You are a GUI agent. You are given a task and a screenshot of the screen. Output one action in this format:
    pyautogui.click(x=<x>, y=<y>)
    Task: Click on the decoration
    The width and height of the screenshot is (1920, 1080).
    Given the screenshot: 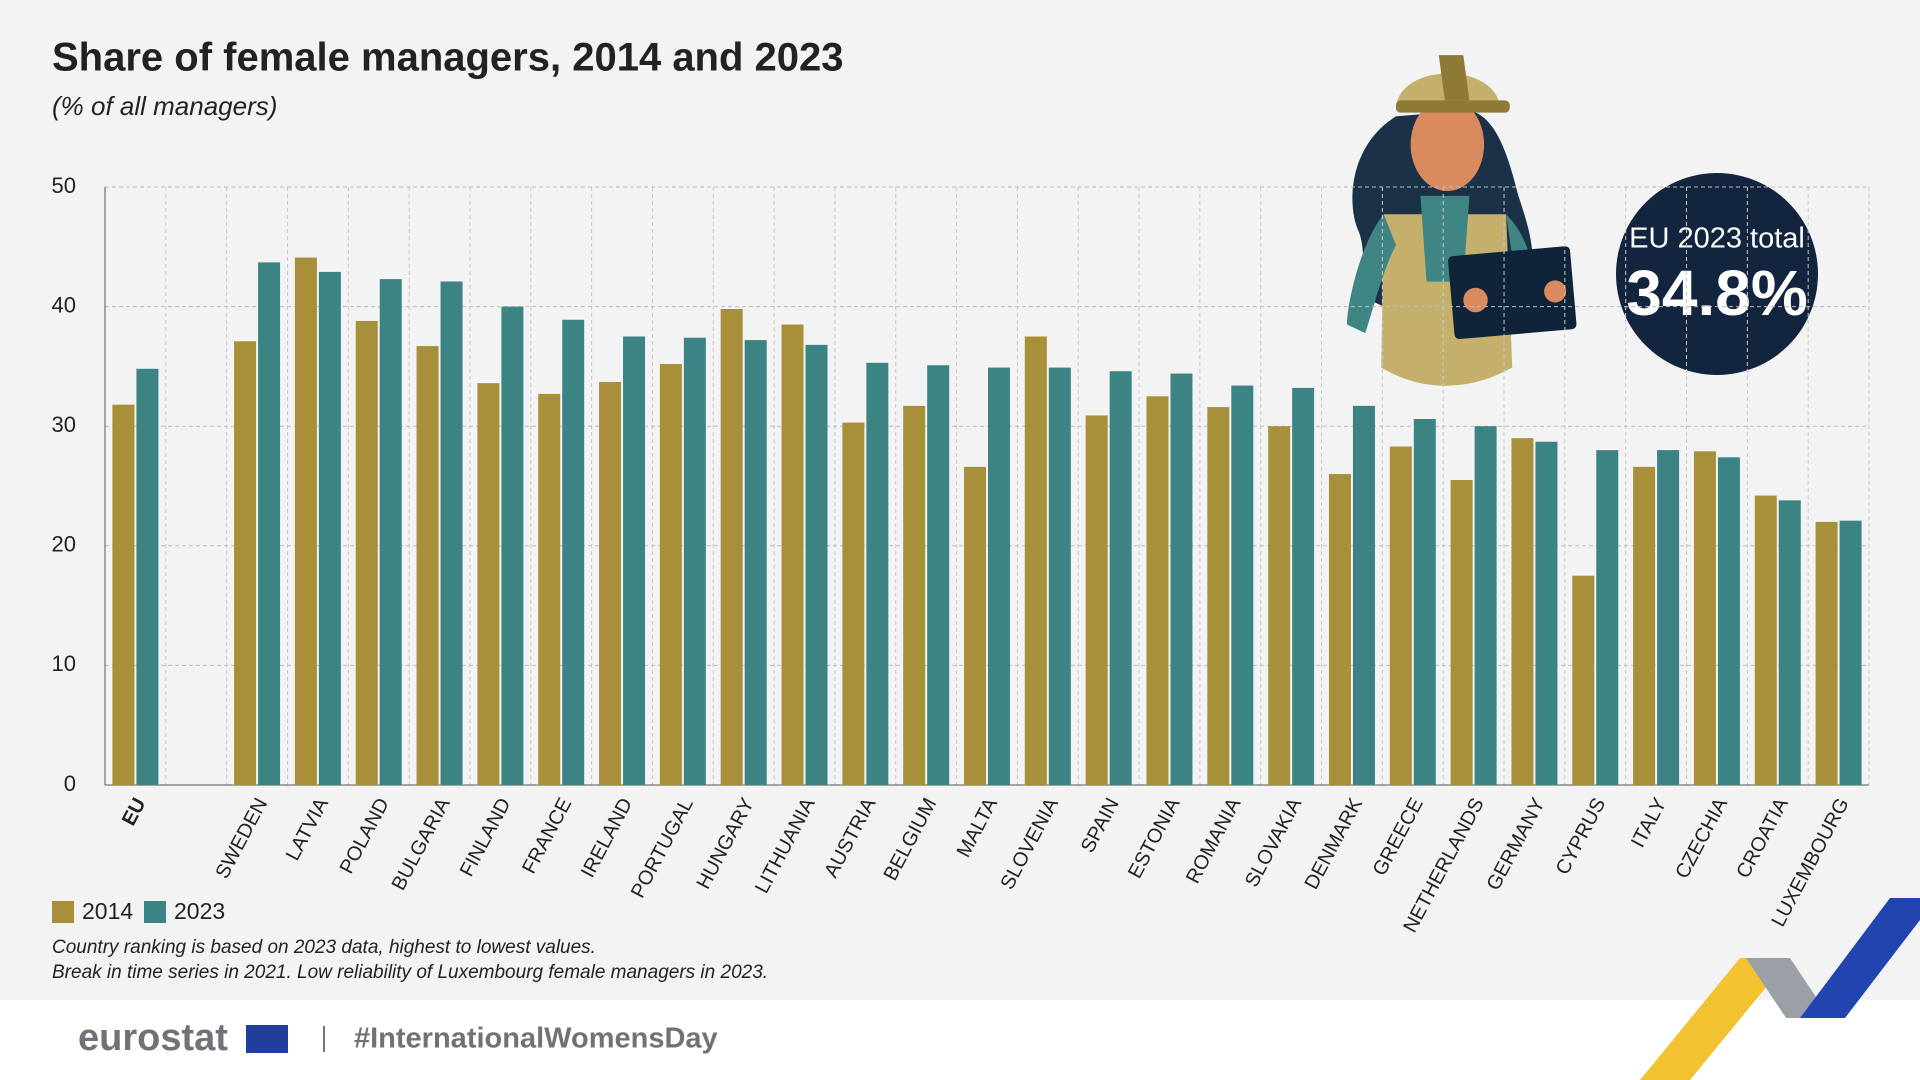 What is the action you would take?
    pyautogui.click(x=1780, y=989)
    